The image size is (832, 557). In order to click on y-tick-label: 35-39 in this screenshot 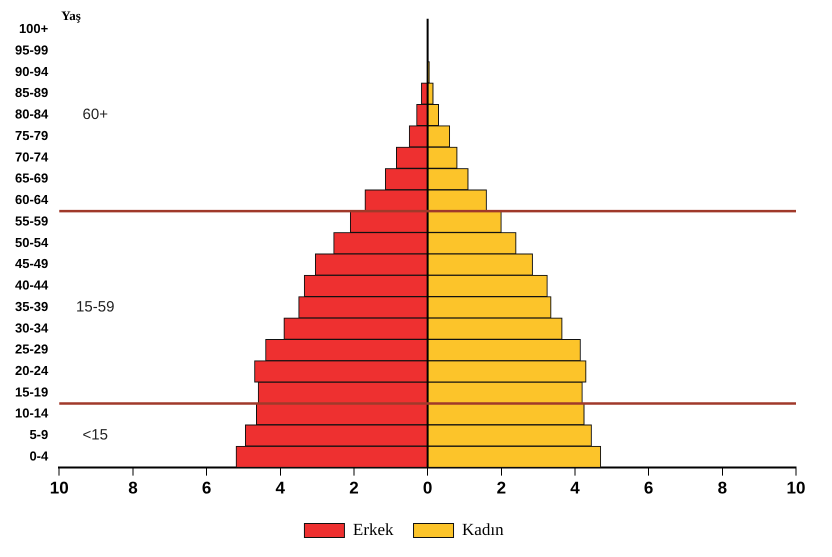, I will do `click(31, 306)`.